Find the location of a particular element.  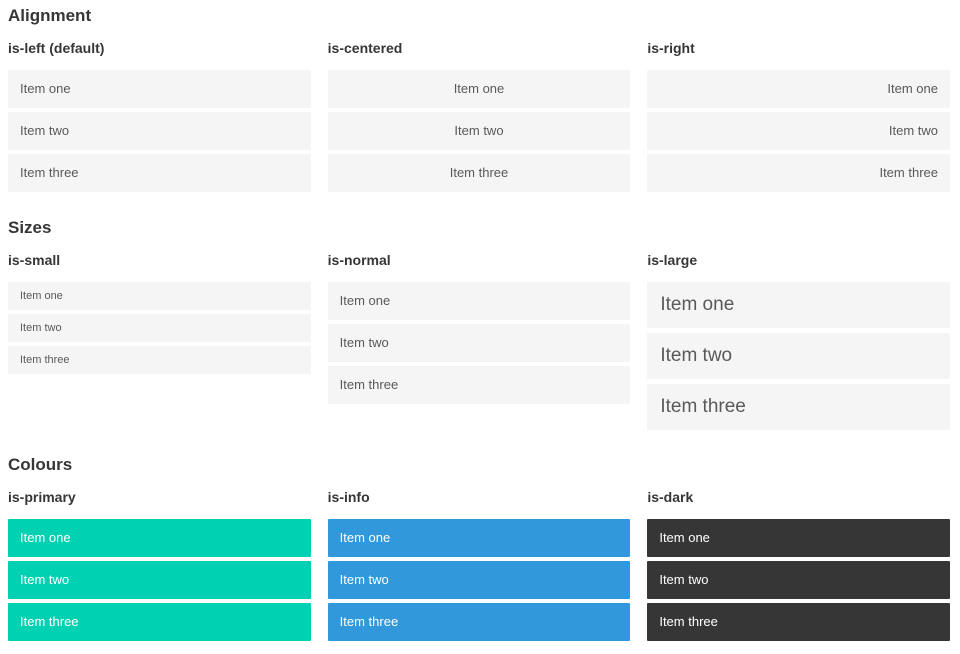

group-heading-is-right: is-right is located at coordinates (671, 48).